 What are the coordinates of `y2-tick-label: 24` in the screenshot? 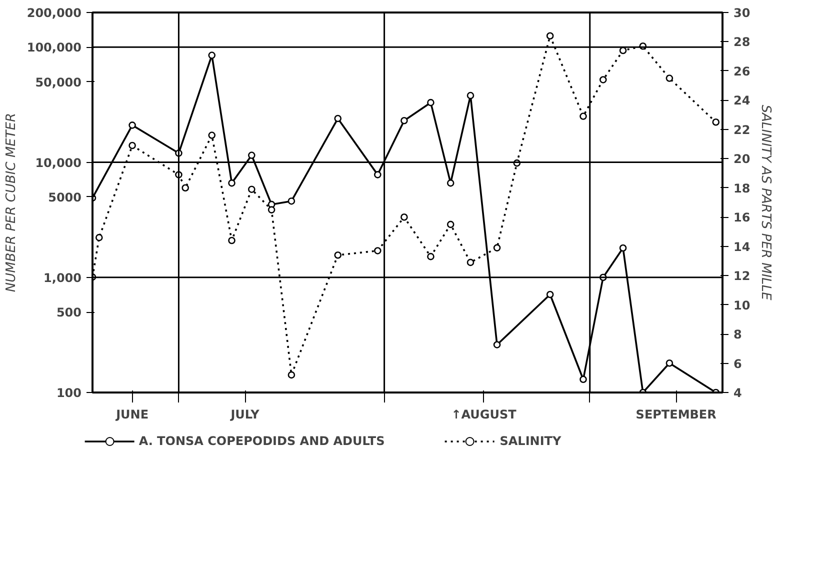 It's located at (742, 101).